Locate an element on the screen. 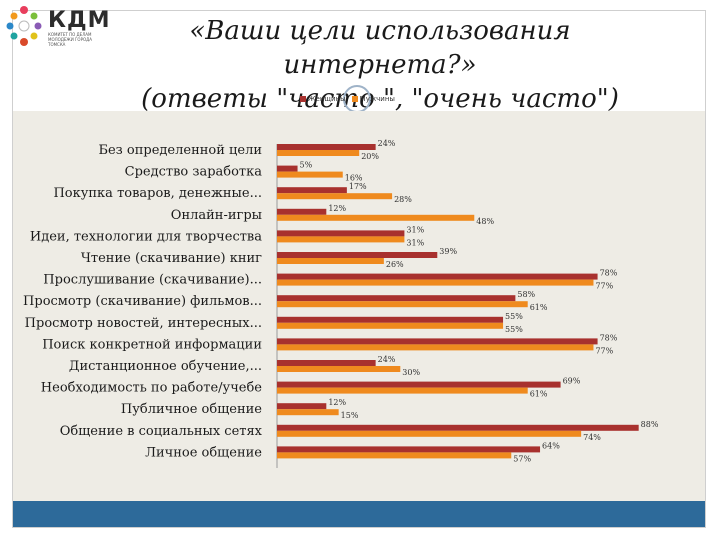 This screenshot has height=540, width=720. value-label-men: 48% is located at coordinates (485, 221).